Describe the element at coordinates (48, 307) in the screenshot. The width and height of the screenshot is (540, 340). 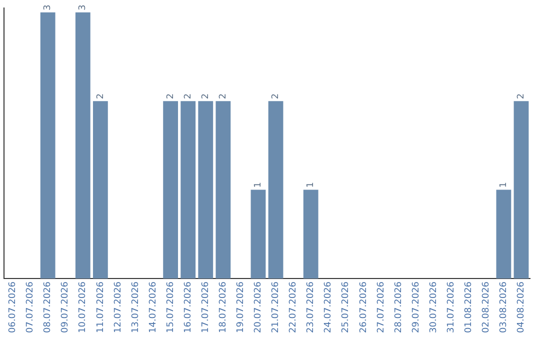
I see `x-tick-label: 08.07.2026` at that location.